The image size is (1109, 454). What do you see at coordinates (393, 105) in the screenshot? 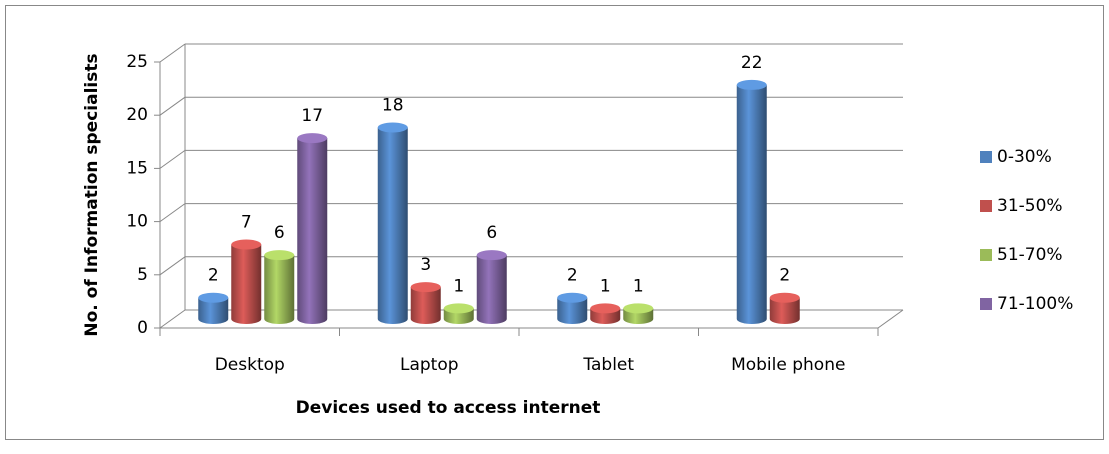
I see `value-label: 18` at bounding box center [393, 105].